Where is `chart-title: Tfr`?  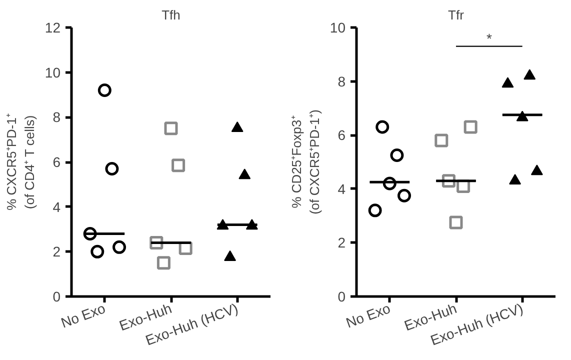 chart-title: Tfr is located at coordinates (456, 15).